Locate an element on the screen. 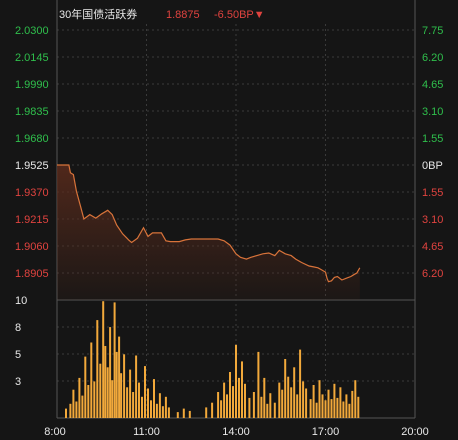 Image resolution: width=458 pixels, height=440 pixels. volume-tick-label: 3 is located at coordinates (18, 382).